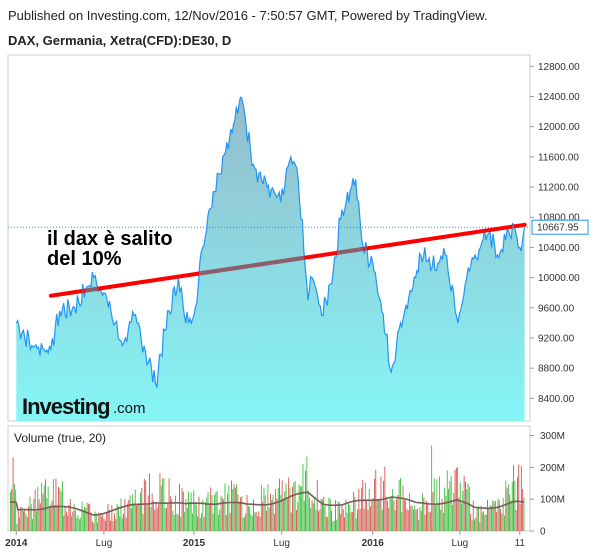 The image size is (598, 556). What do you see at coordinates (194, 543) in the screenshot?
I see `time-tick-label: 2015` at bounding box center [194, 543].